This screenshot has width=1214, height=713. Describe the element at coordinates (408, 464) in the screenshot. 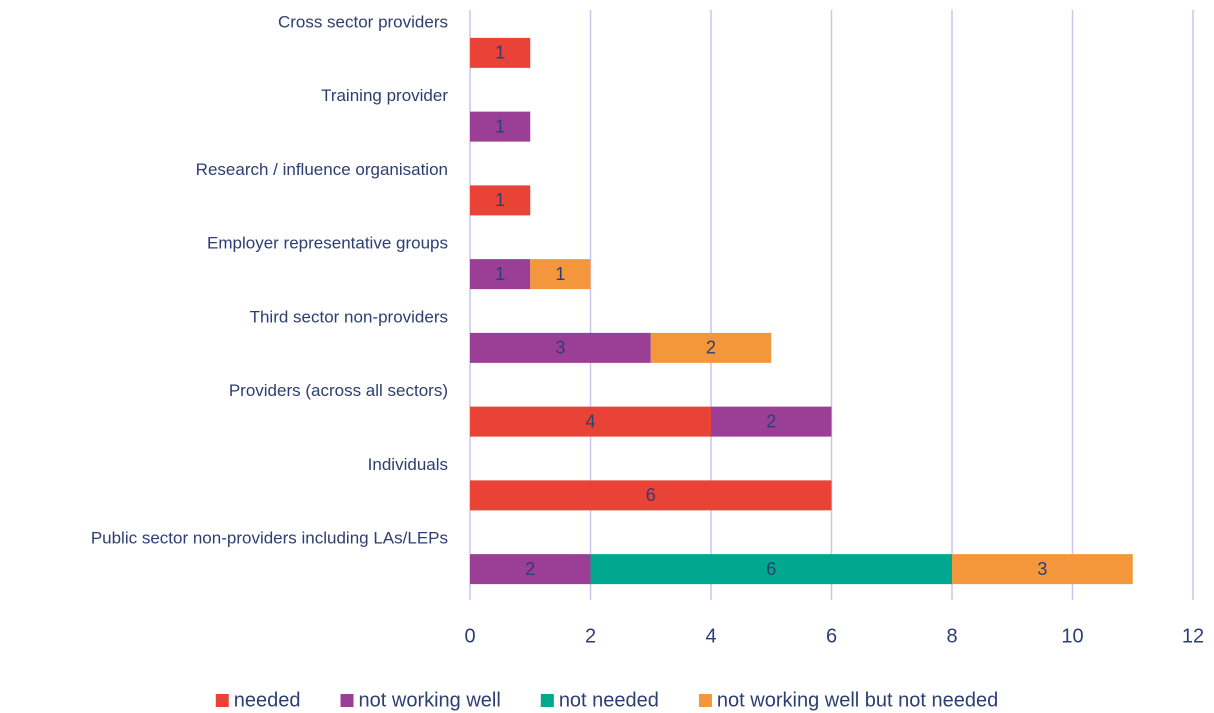

I see `category-label: Individuals` at that location.